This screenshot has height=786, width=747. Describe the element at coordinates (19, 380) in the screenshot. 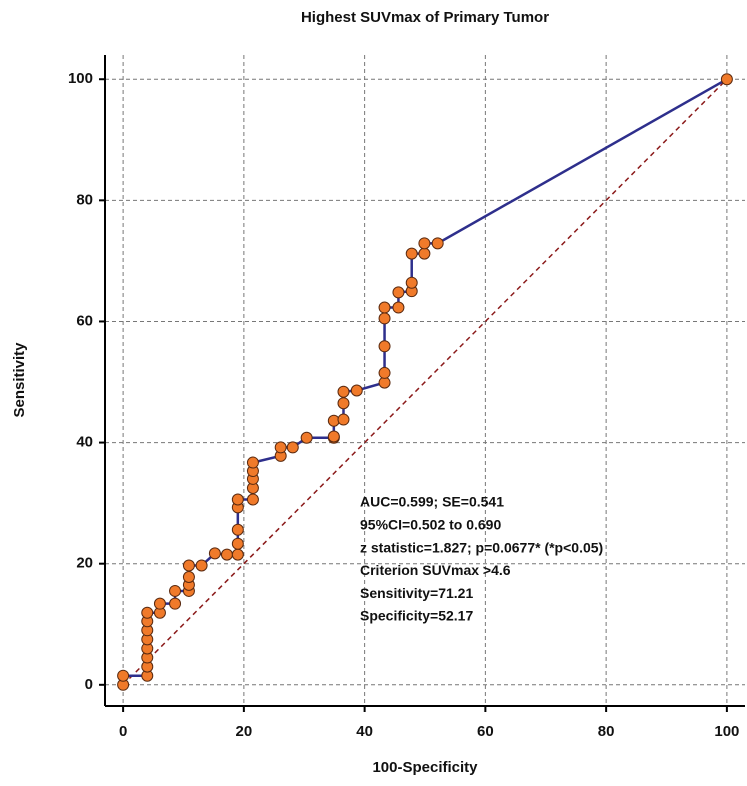

I see `y-axis-label: Sensitivity` at that location.